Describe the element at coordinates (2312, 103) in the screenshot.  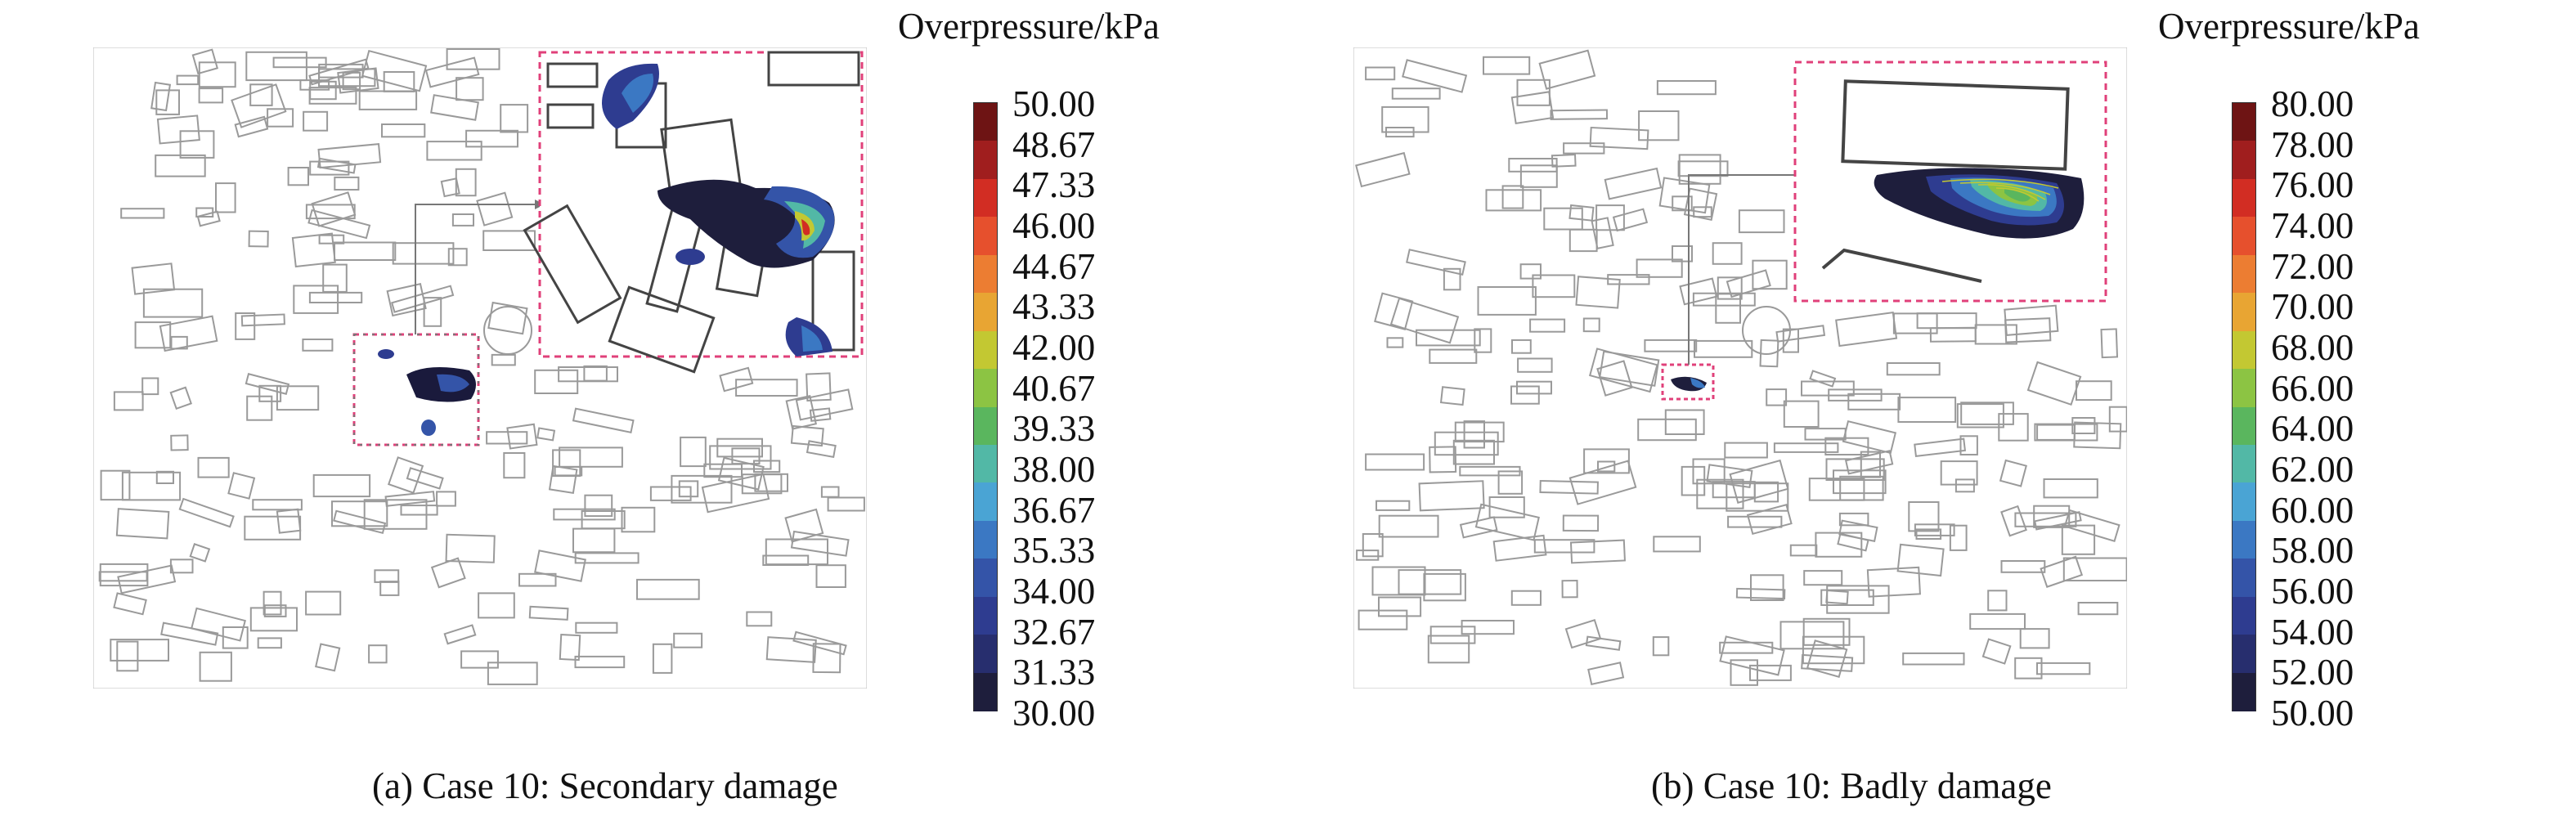
I see `colorbar-tick-label: 80.00` at that location.